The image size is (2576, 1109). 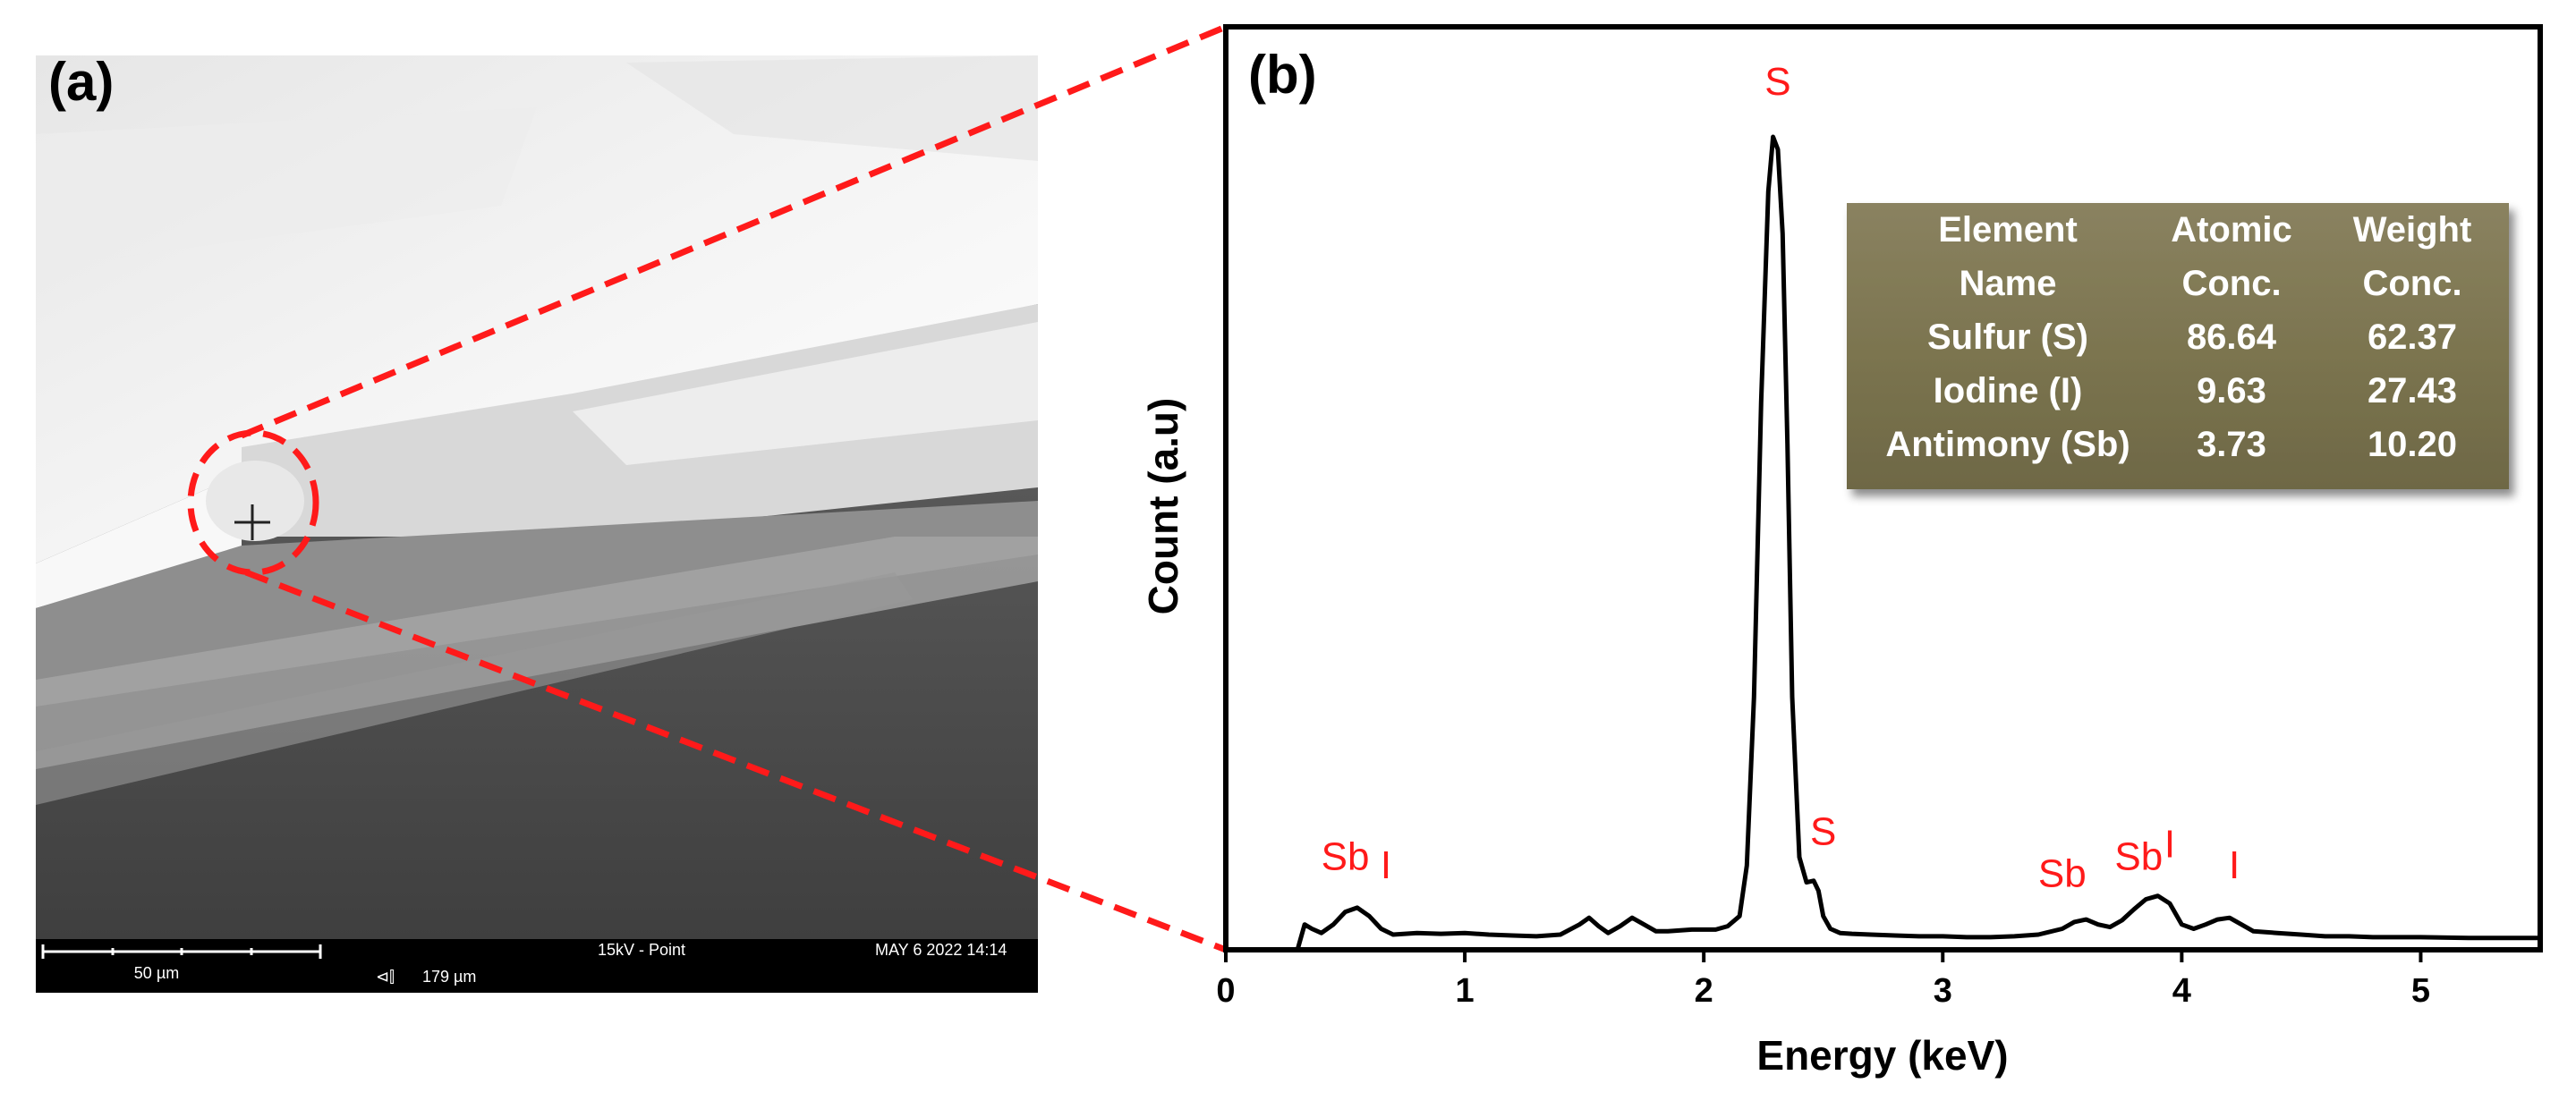 What do you see at coordinates (736, 761) in the screenshot?
I see `zoom-line-bottom` at bounding box center [736, 761].